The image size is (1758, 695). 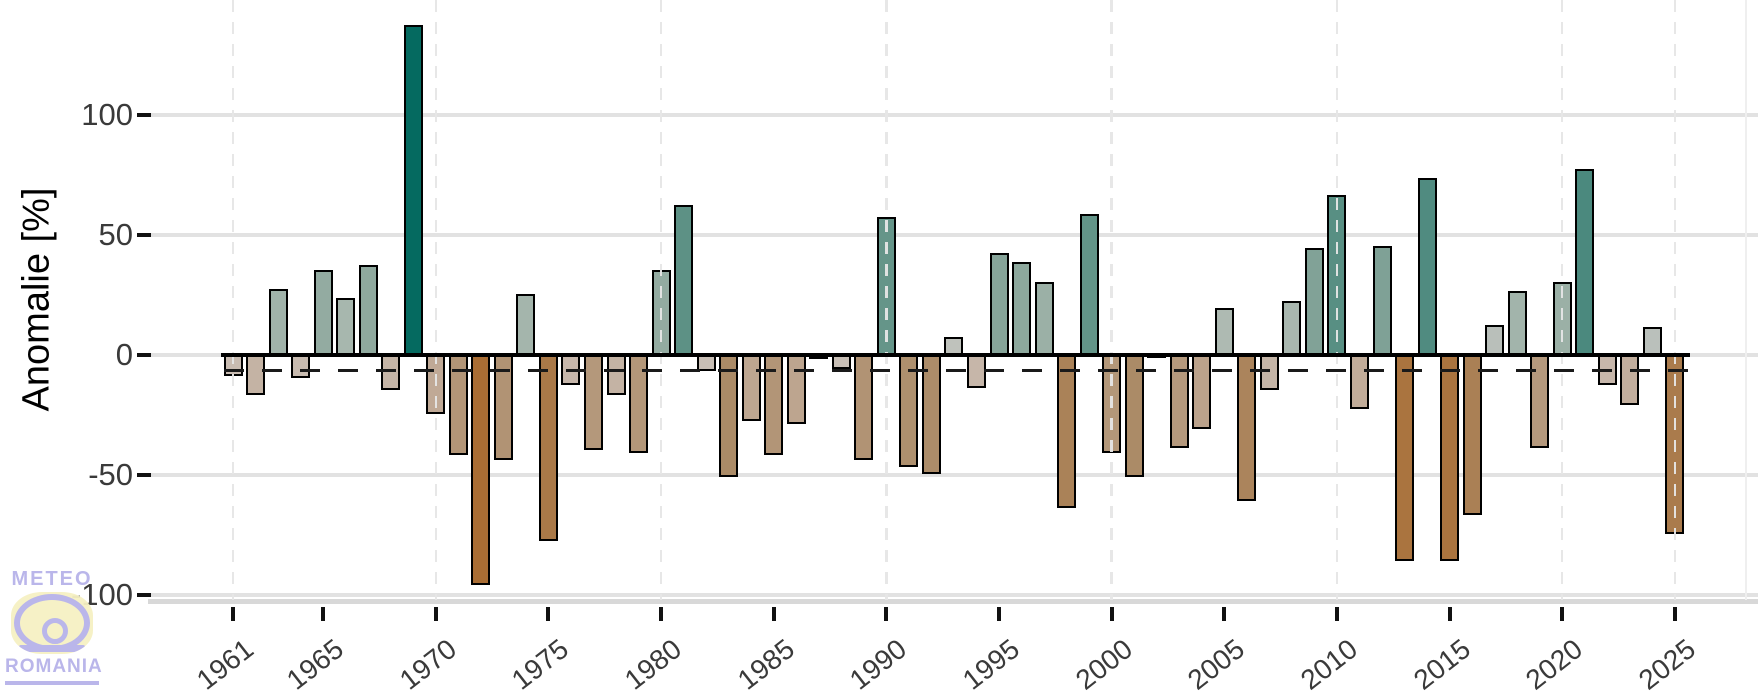 I want to click on x-tick-label: 2015, so click(x=1441, y=664).